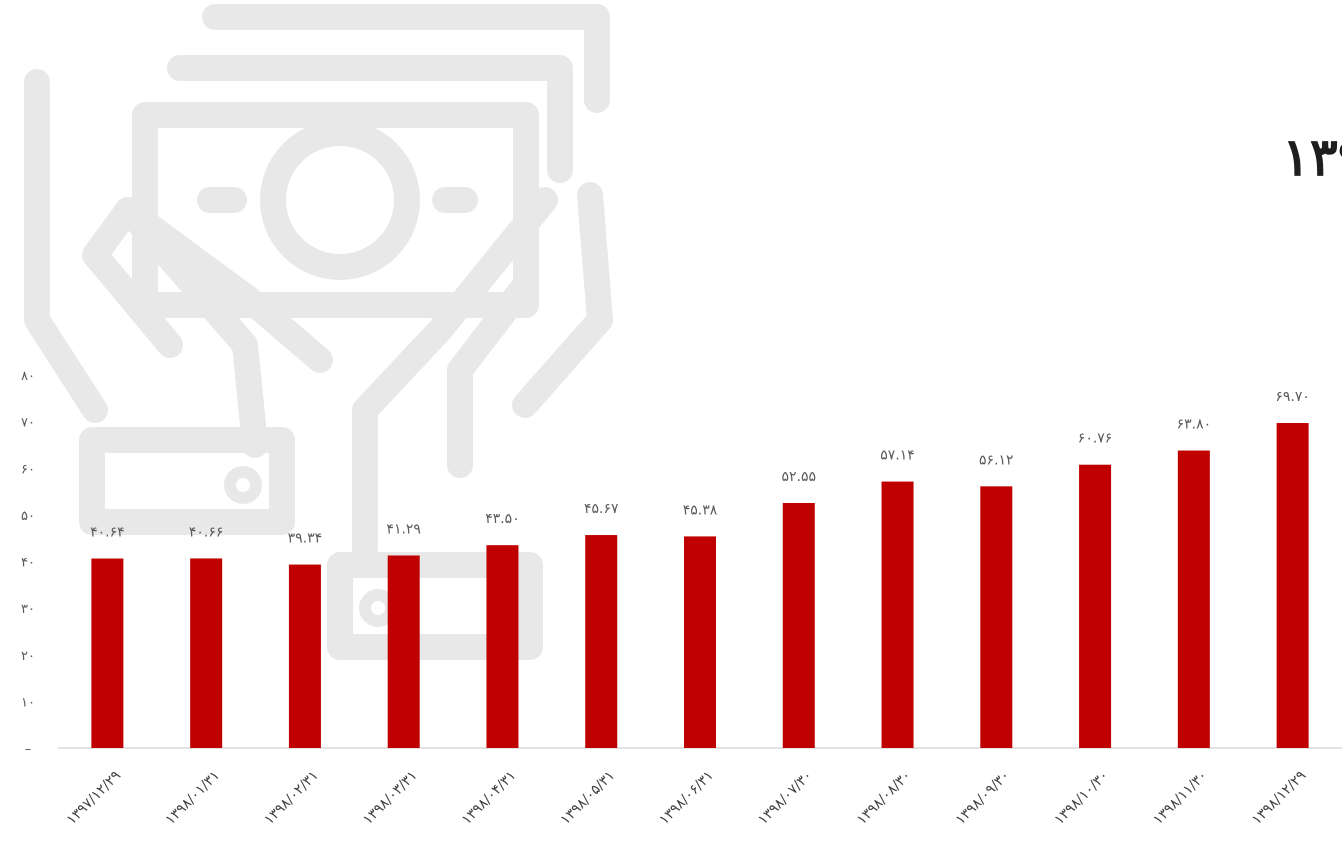 The image size is (1342, 849). I want to click on x-tick-label: ۱۳۹۸/۰۹/۳۰, so click(983, 798).